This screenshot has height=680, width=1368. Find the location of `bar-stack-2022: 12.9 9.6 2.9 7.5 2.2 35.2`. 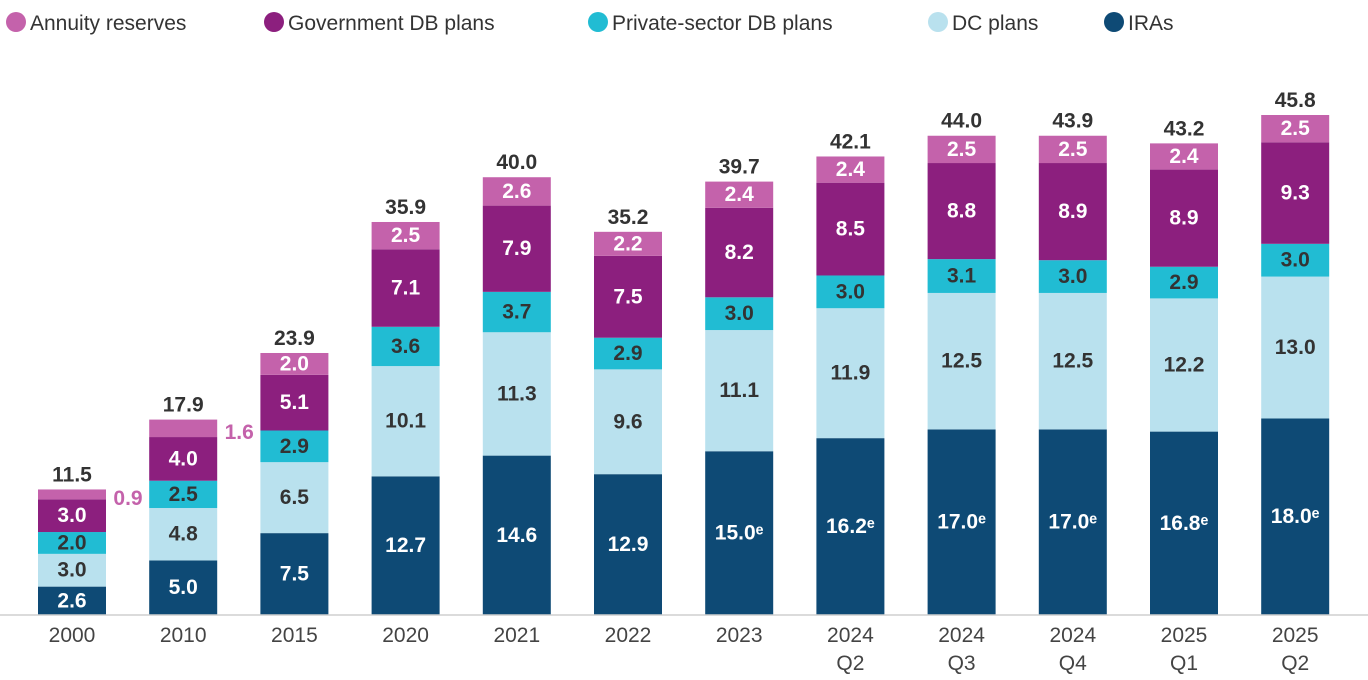

bar-stack-2022: 12.9 9.6 2.9 7.5 2.2 35.2 is located at coordinates (628, 410).